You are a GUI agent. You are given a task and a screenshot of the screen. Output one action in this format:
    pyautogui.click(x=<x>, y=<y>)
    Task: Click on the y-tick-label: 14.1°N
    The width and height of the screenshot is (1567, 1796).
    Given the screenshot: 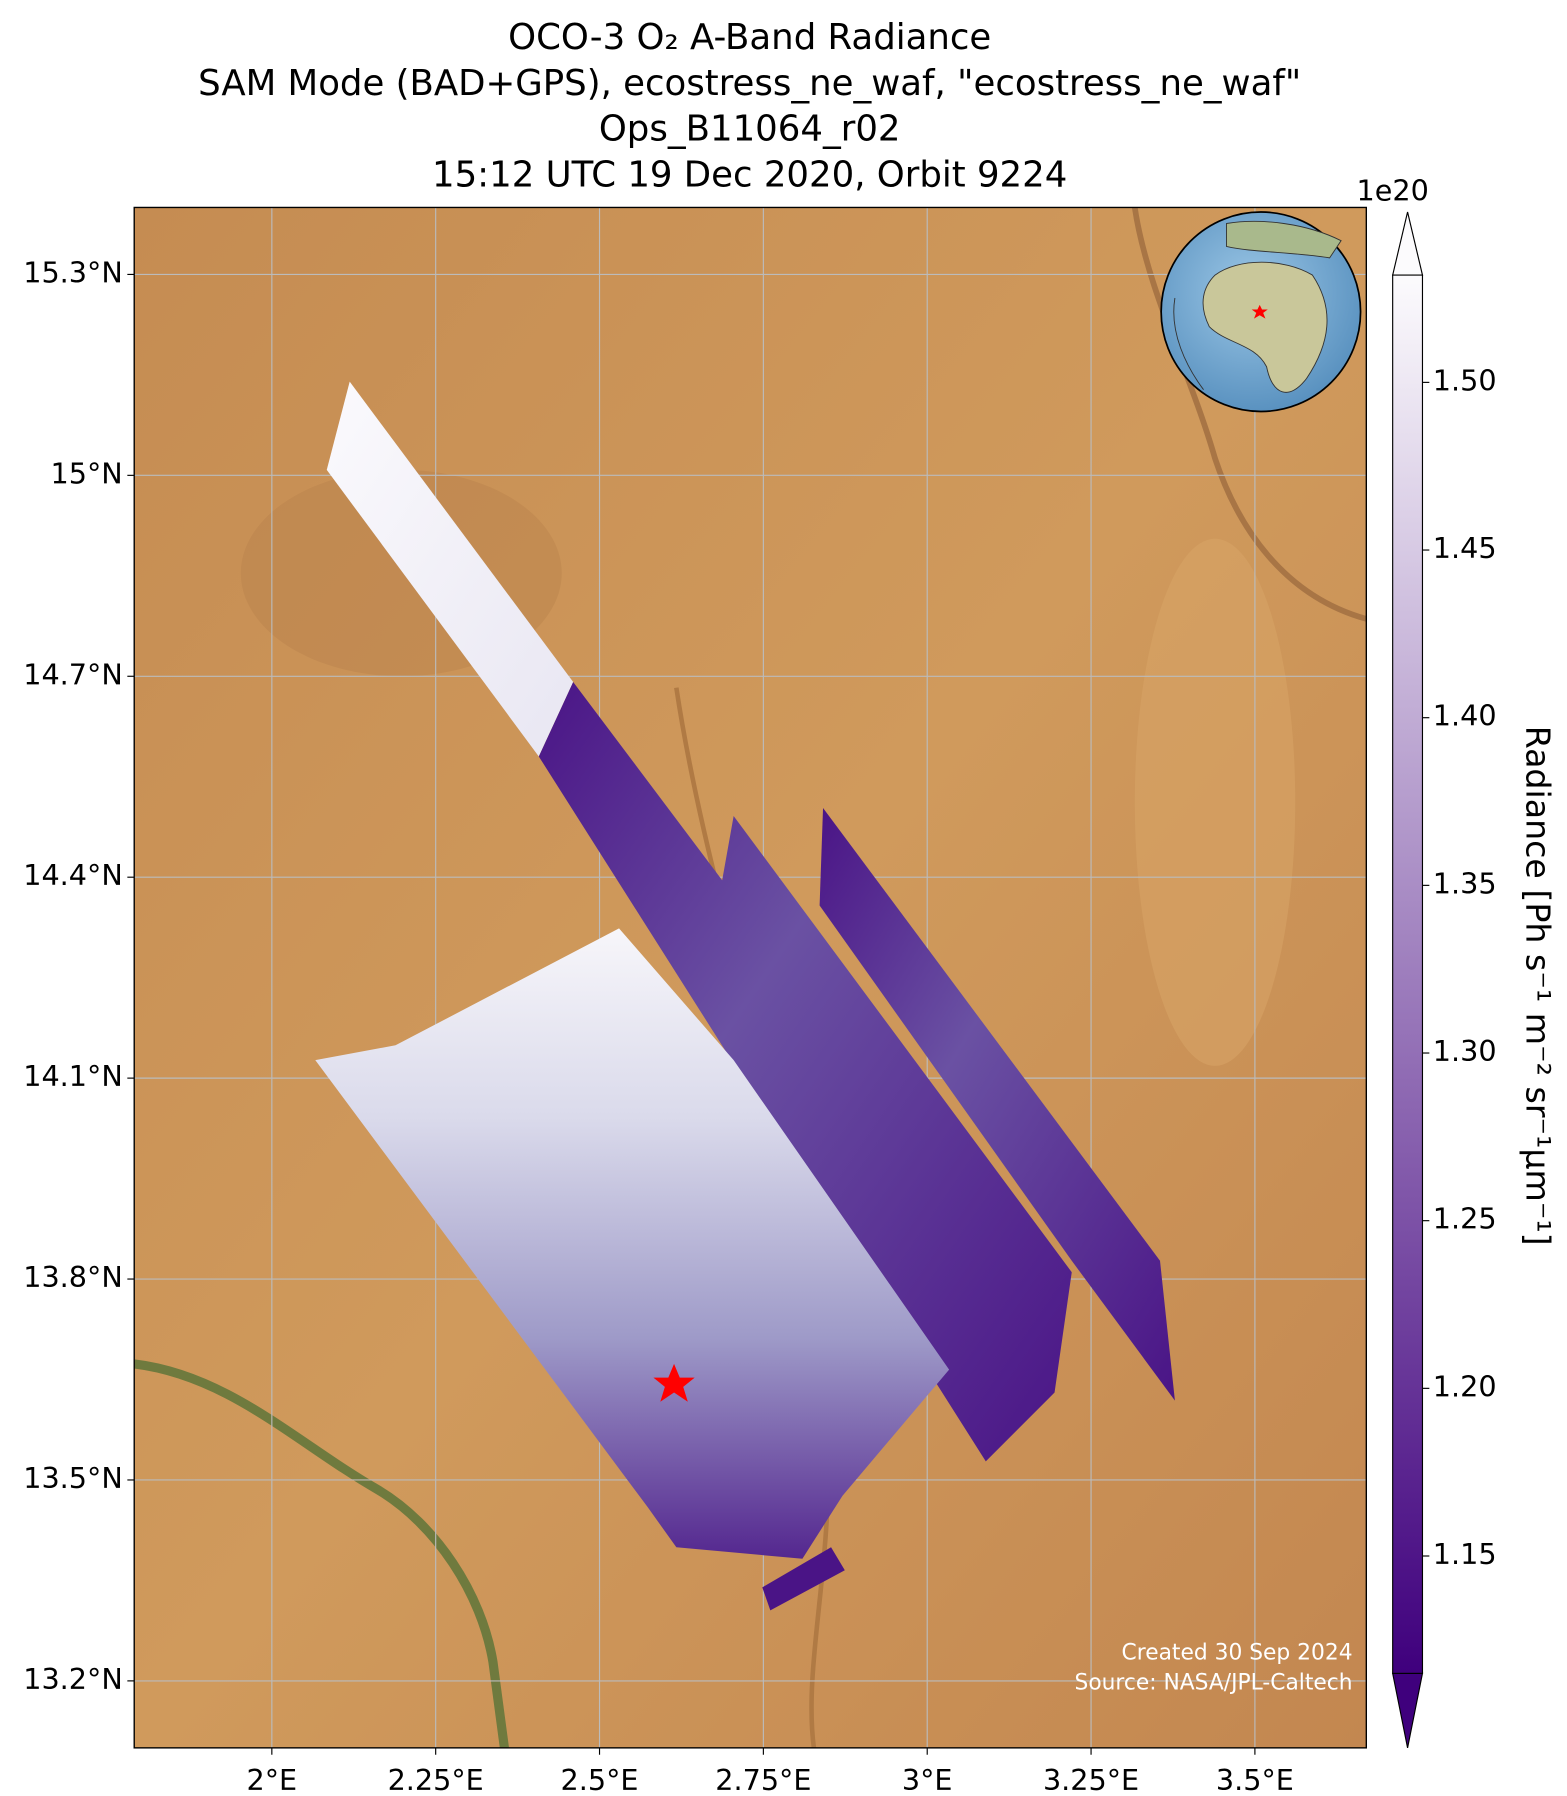 What is the action you would take?
    pyautogui.click(x=73, y=1076)
    